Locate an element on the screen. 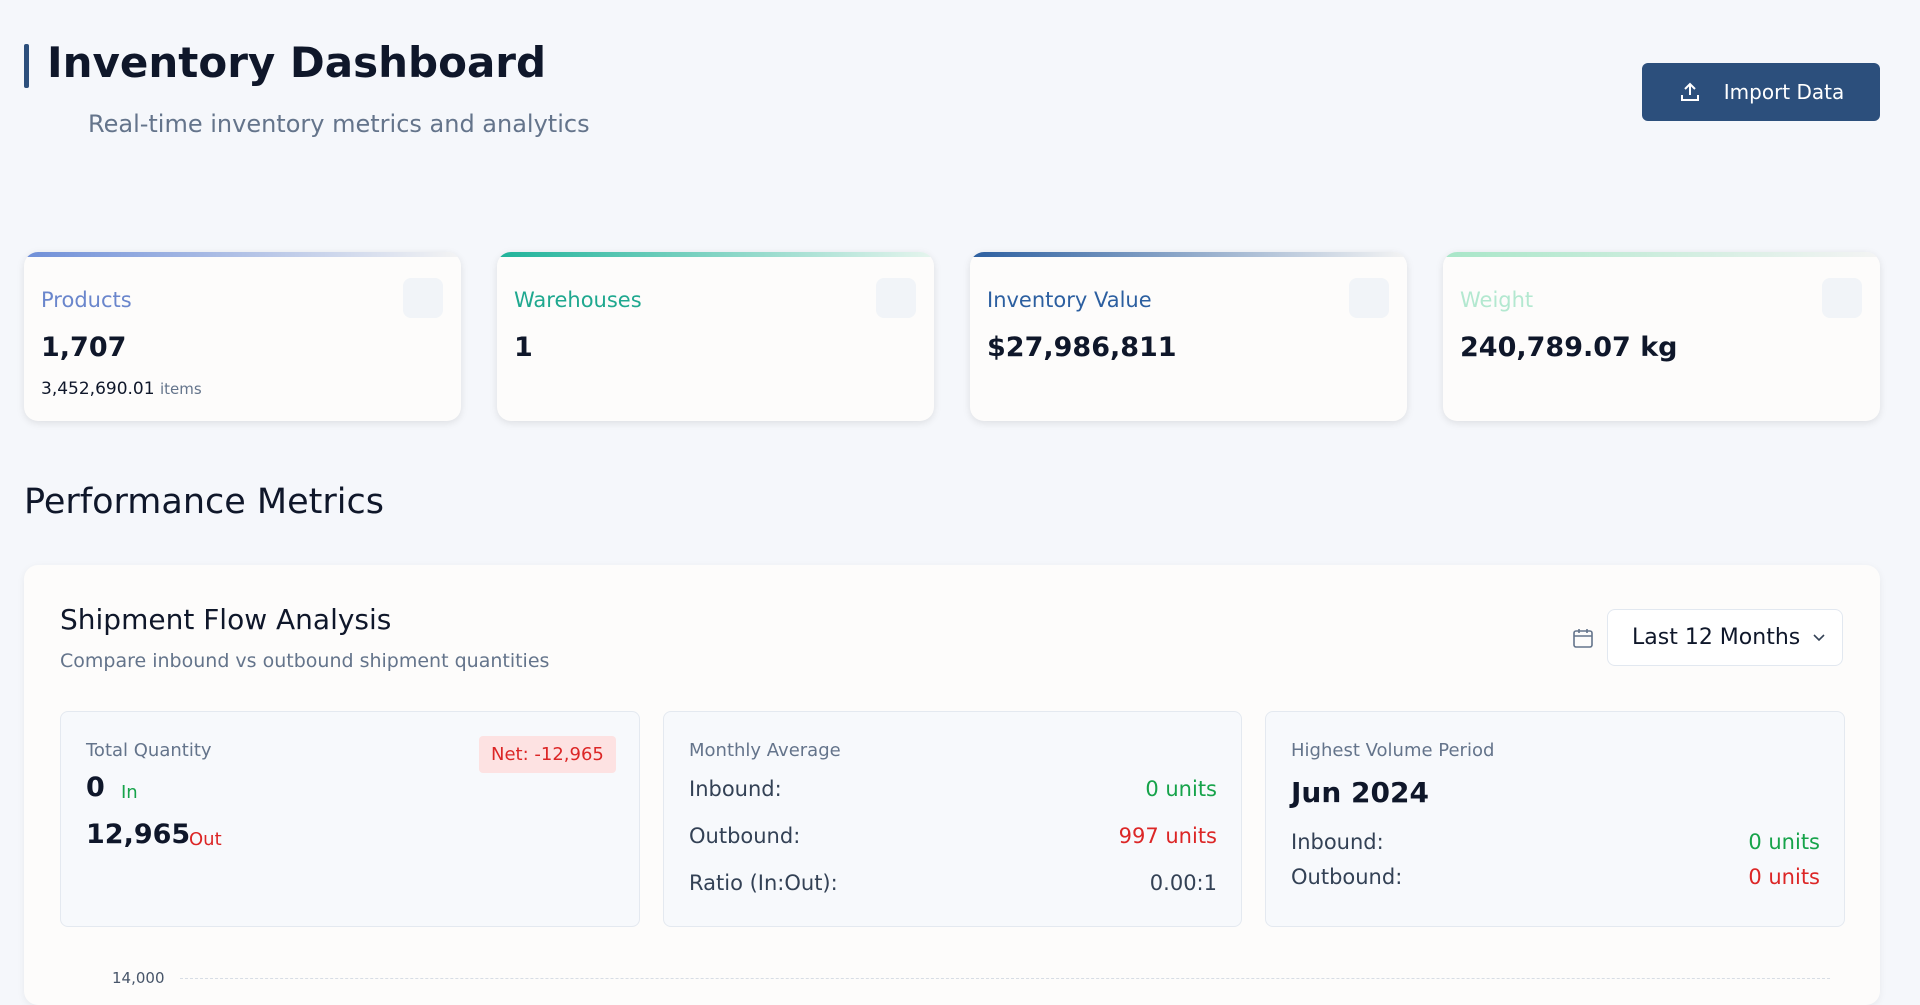  chevron is located at coordinates (1819, 637).